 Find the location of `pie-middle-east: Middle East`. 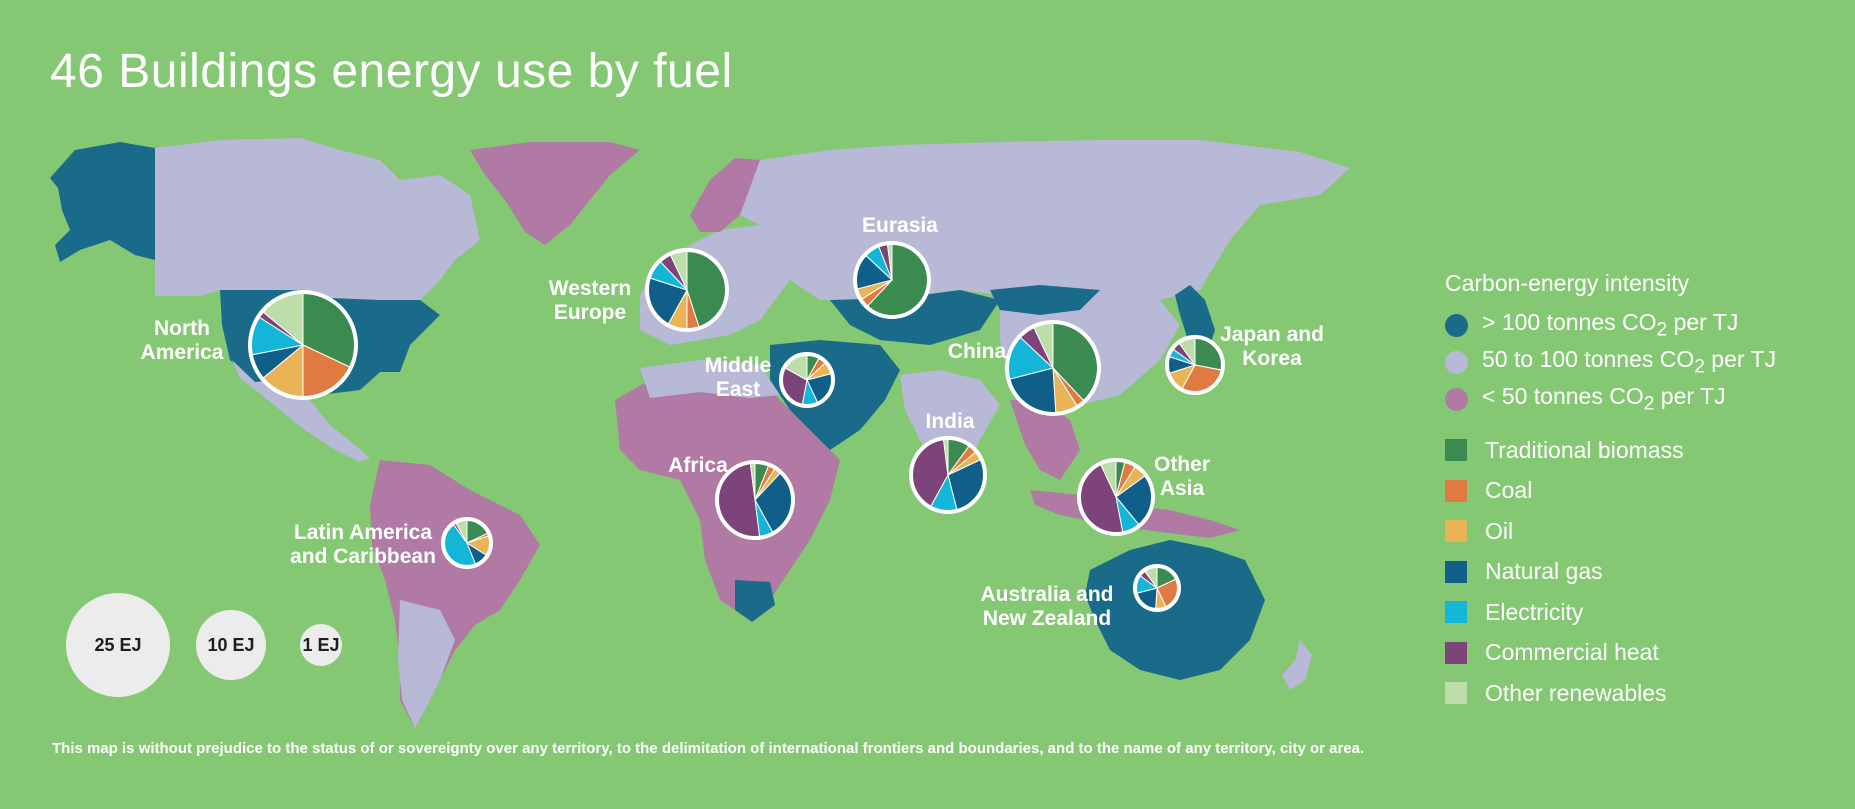

pie-middle-east: Middle East is located at coordinates (770, 380).